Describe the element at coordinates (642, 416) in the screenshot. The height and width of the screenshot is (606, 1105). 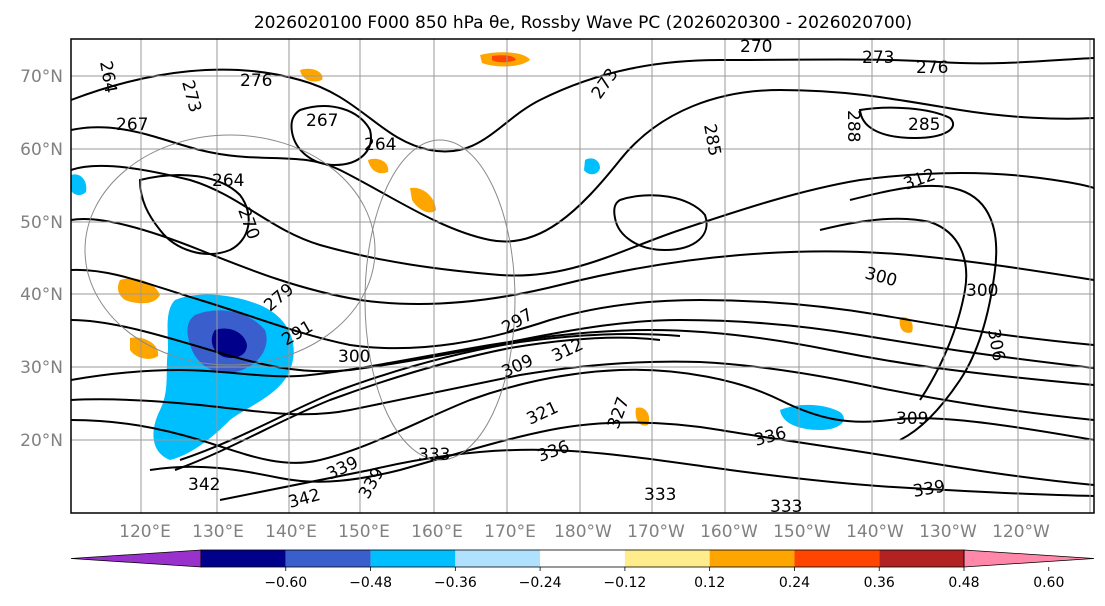
I see `positive-anomaly-central` at that location.